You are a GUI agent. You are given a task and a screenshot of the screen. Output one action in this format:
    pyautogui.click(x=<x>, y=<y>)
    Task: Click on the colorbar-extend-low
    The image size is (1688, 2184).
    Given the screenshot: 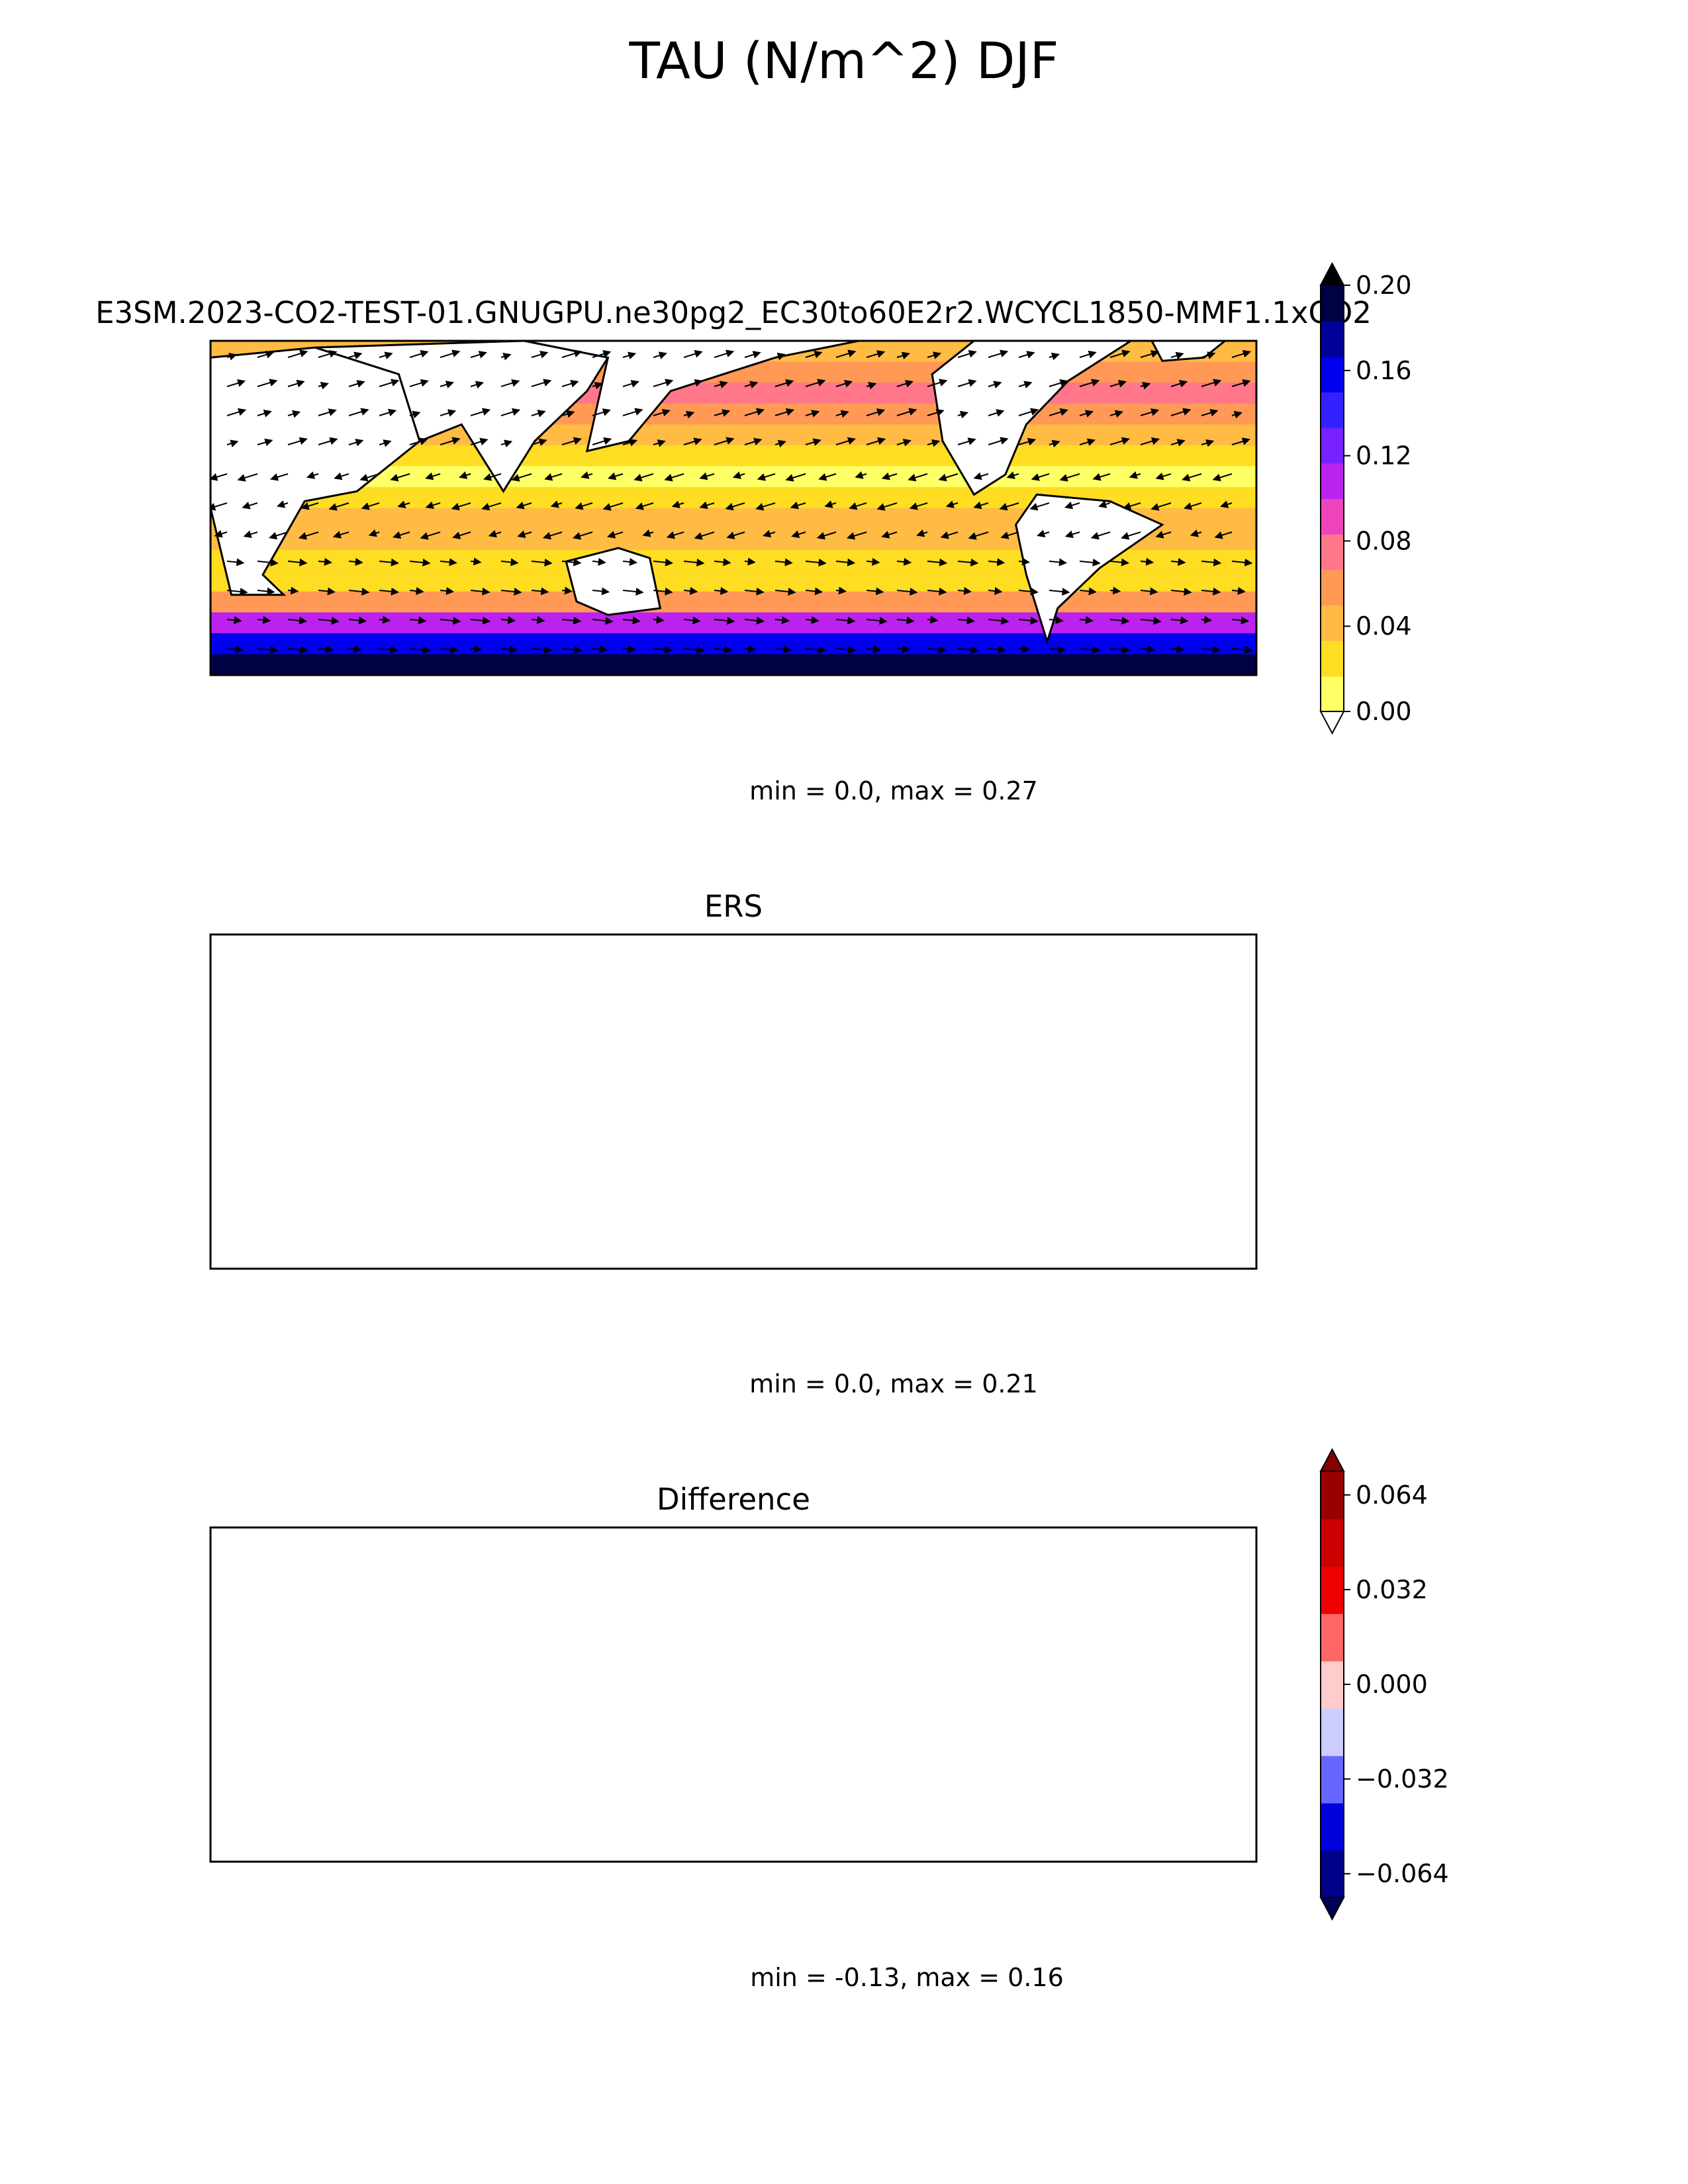 What is the action you would take?
    pyautogui.click(x=1332, y=1909)
    